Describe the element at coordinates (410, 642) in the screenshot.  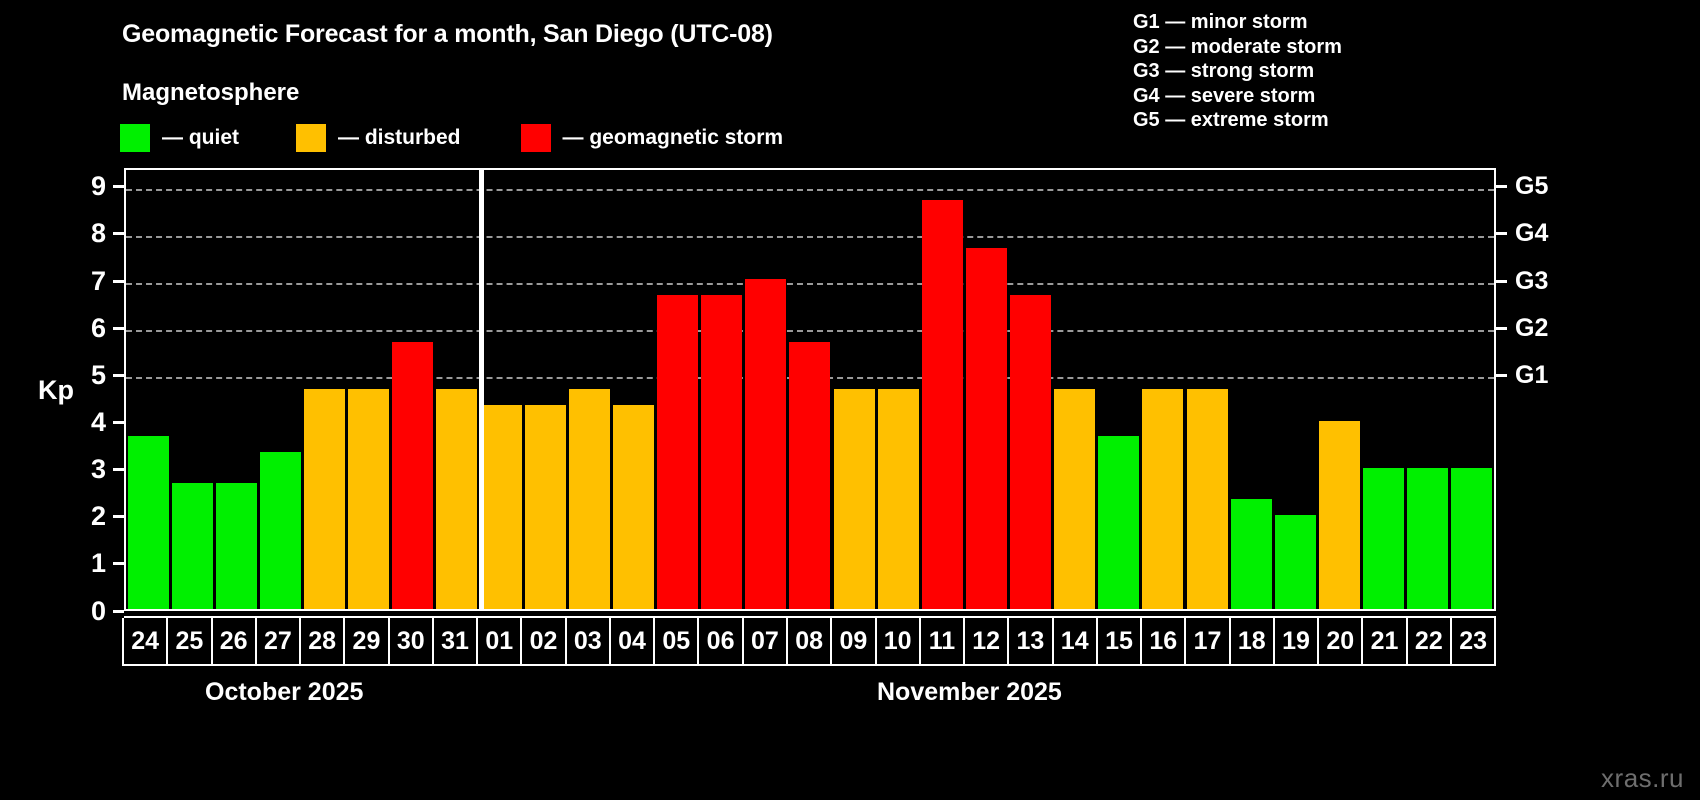
I see `day-label-30: 30` at that location.